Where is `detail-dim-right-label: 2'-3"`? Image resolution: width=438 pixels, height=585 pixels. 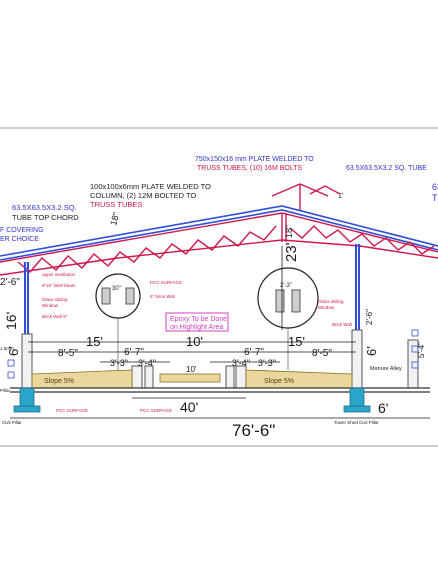
detail-dim-right-label: 2'-3" is located at coordinates (286, 286).